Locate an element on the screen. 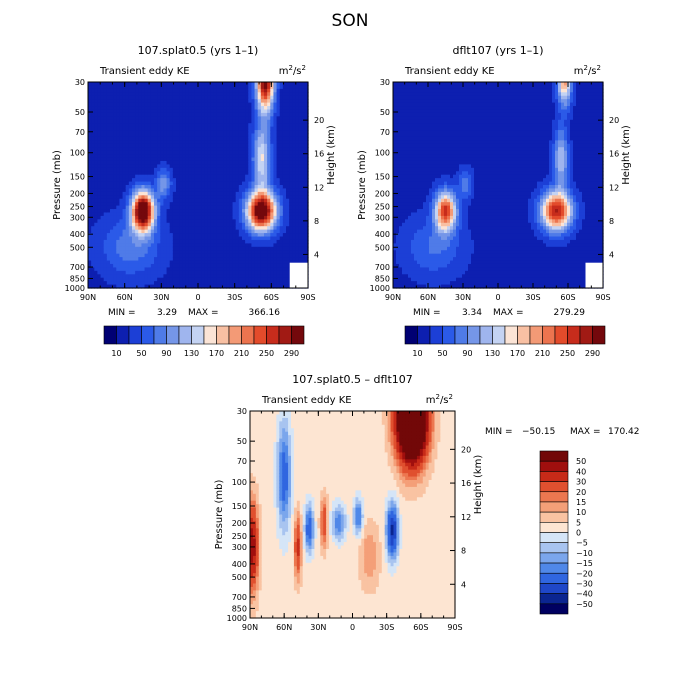 The height and width of the screenshot is (700, 700). panel-subtitle: Transient eddy KE is located at coordinates (144, 71).